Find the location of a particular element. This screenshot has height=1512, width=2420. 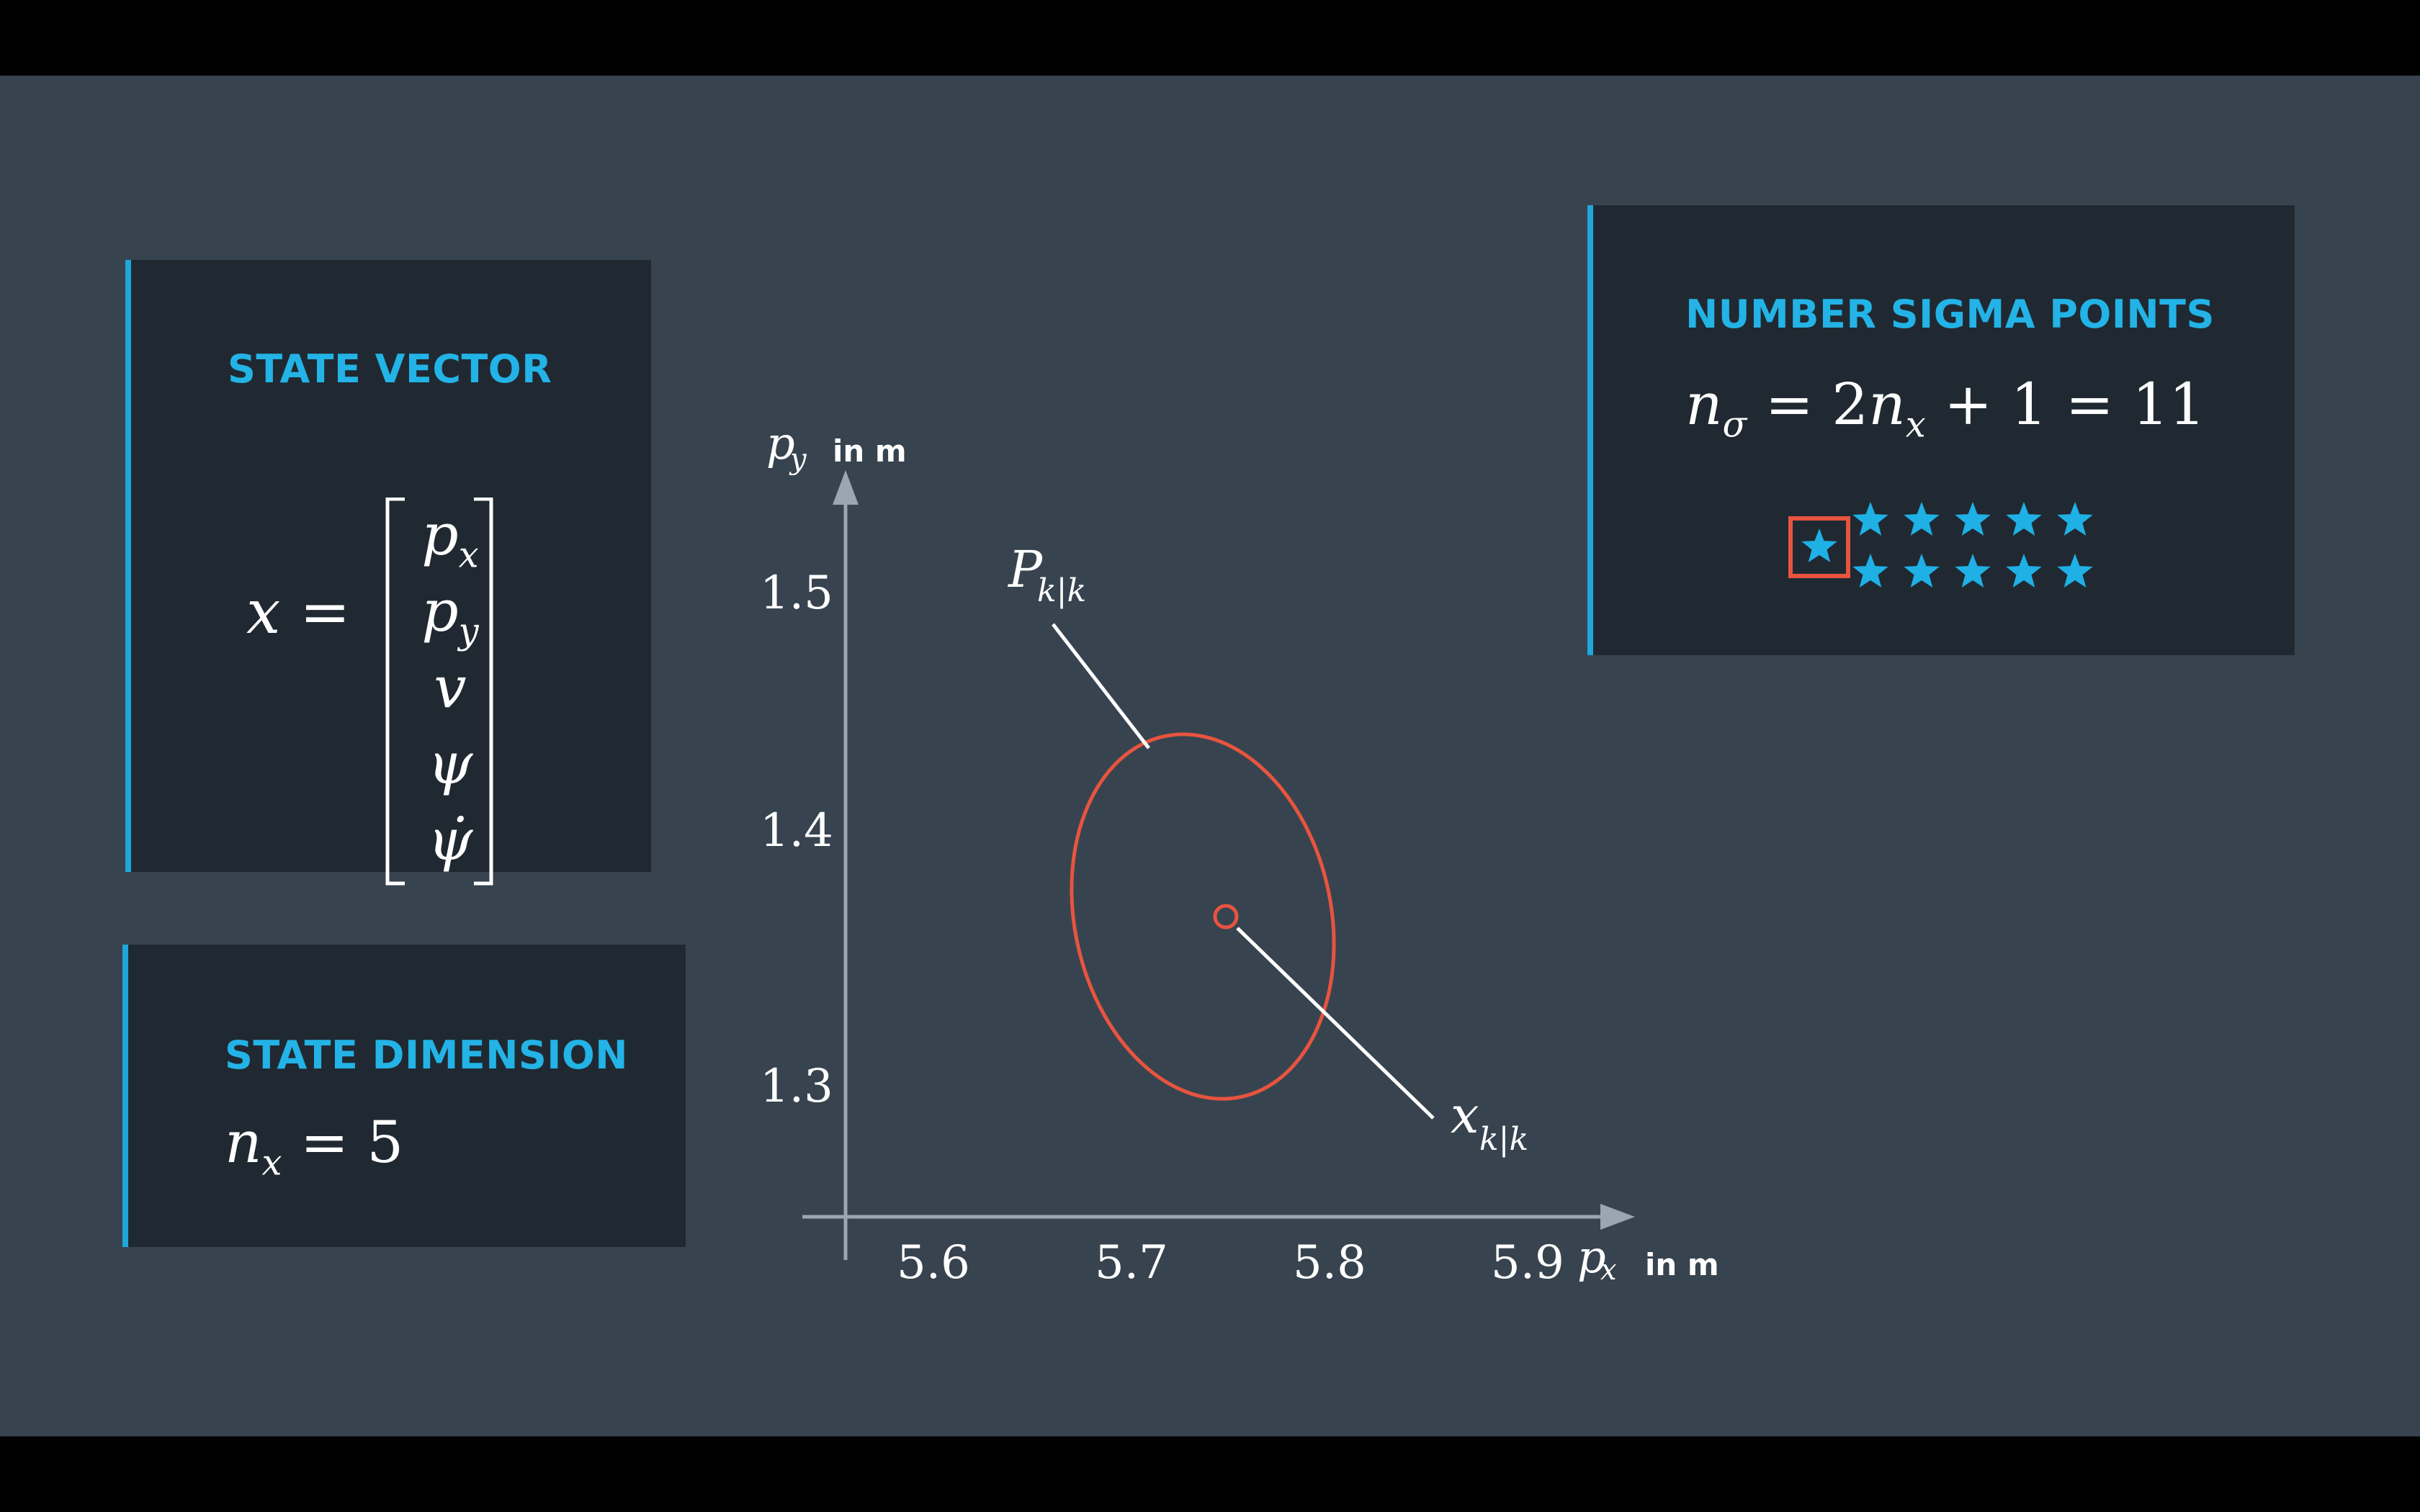

highlighted-star-icon is located at coordinates (1819, 545).